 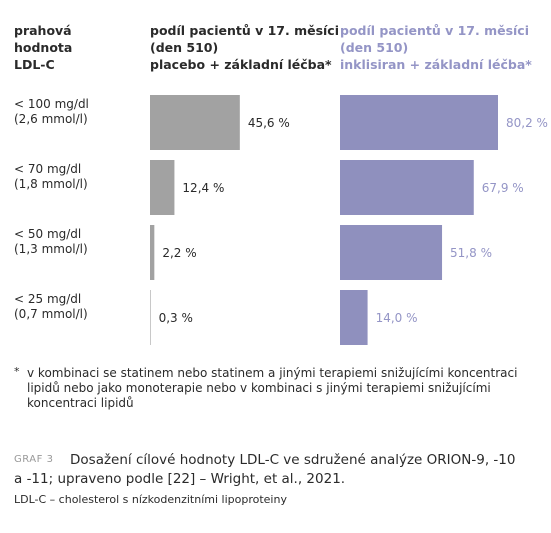 What do you see at coordinates (51, 176) in the screenshot?
I see `category-label: < 70 mg/dl (1,8 mmol/l)` at bounding box center [51, 176].